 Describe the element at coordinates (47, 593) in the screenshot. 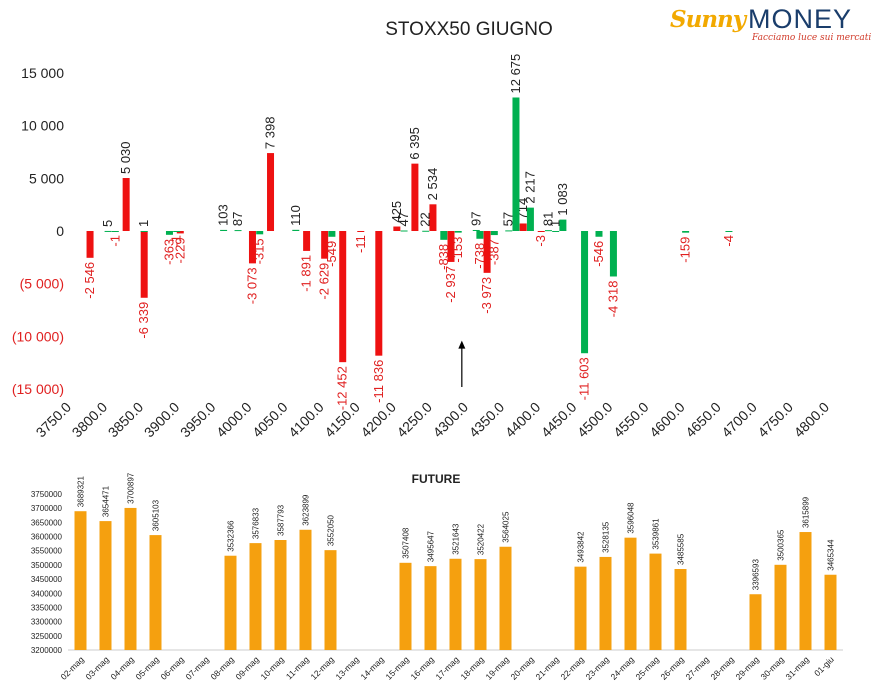

I see `y-tick-label: 3400000` at that location.